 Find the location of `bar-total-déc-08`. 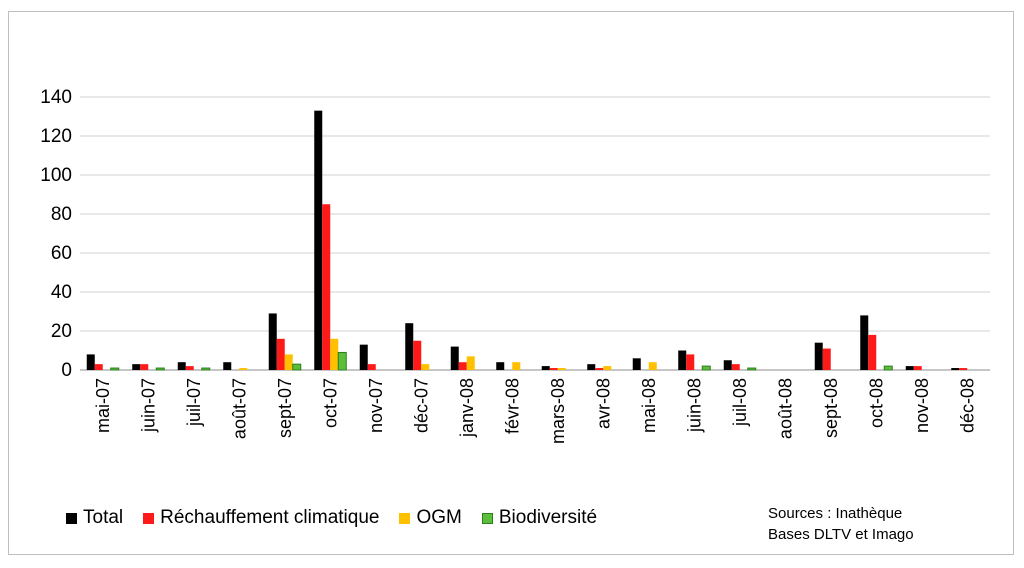

bar-total-déc-08 is located at coordinates (955, 369).